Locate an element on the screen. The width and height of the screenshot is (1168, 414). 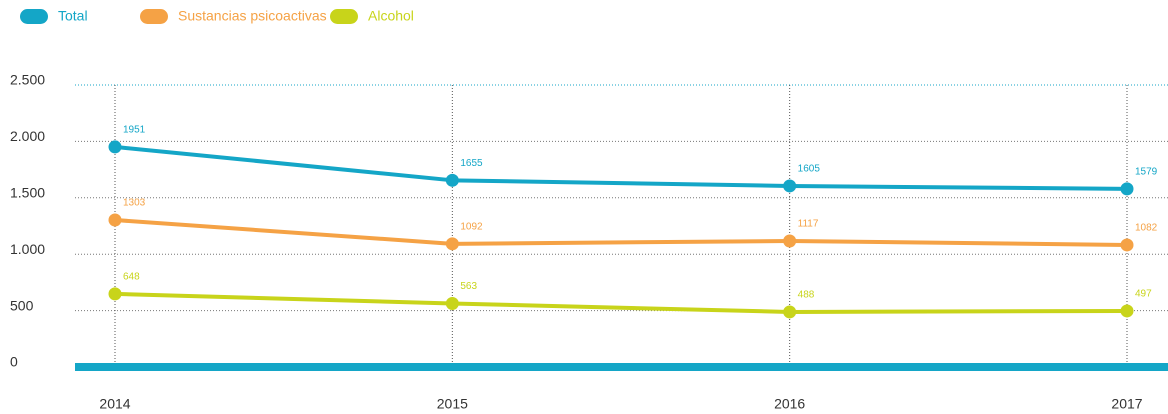
legend-label: Alcohol is located at coordinates (391, 16).